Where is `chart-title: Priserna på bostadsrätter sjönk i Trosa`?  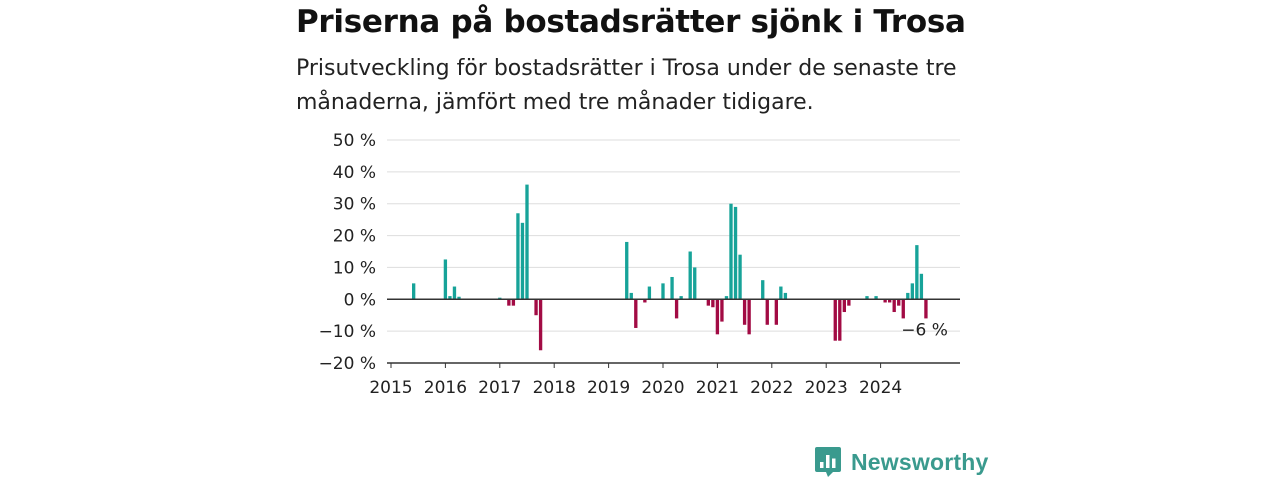 chart-title: Priserna på bostadsrätter sjönk i Trosa is located at coordinates (631, 22).